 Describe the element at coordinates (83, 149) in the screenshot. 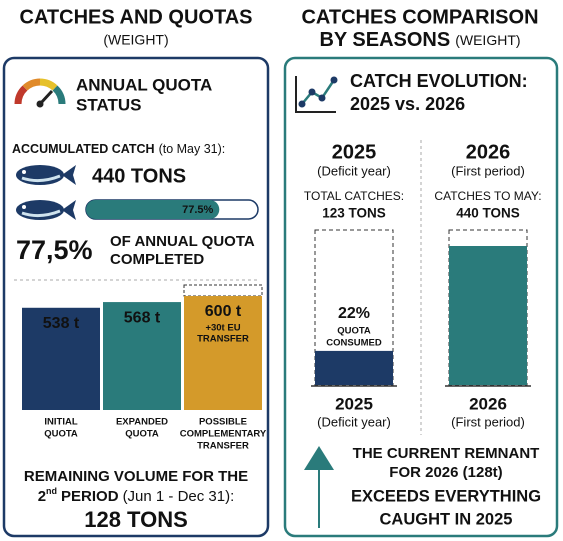

I see `label-part: ACCUMULATED CATCH` at that location.